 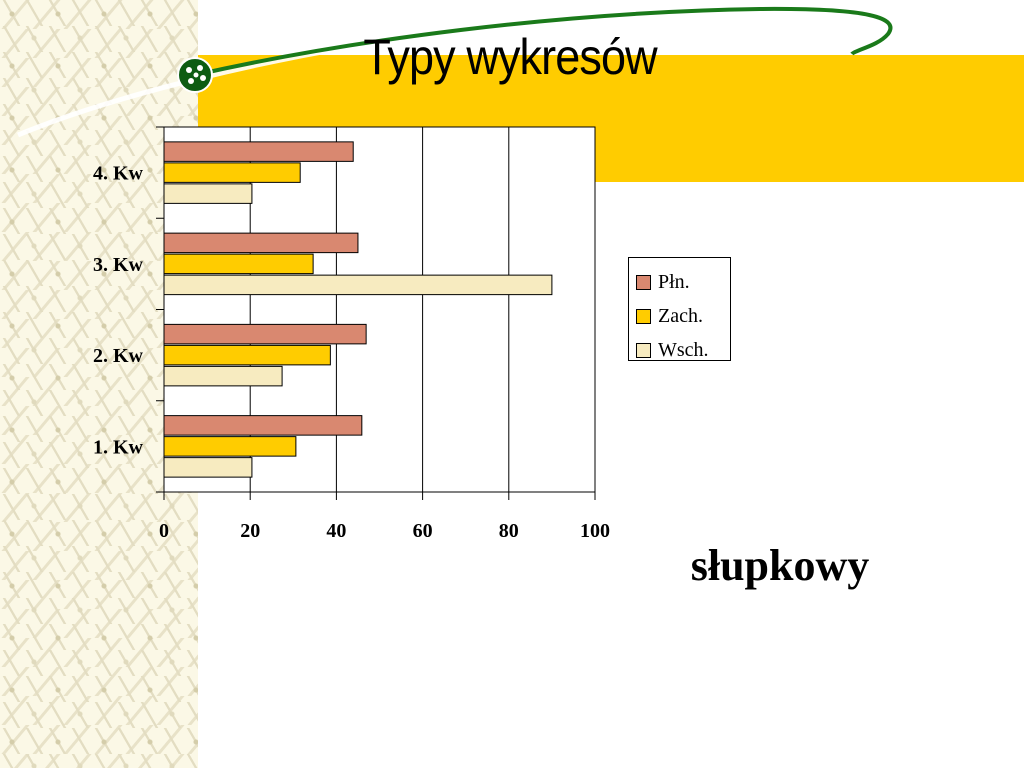 What do you see at coordinates (780, 565) in the screenshot?
I see `chart-type-label: słupkowy` at bounding box center [780, 565].